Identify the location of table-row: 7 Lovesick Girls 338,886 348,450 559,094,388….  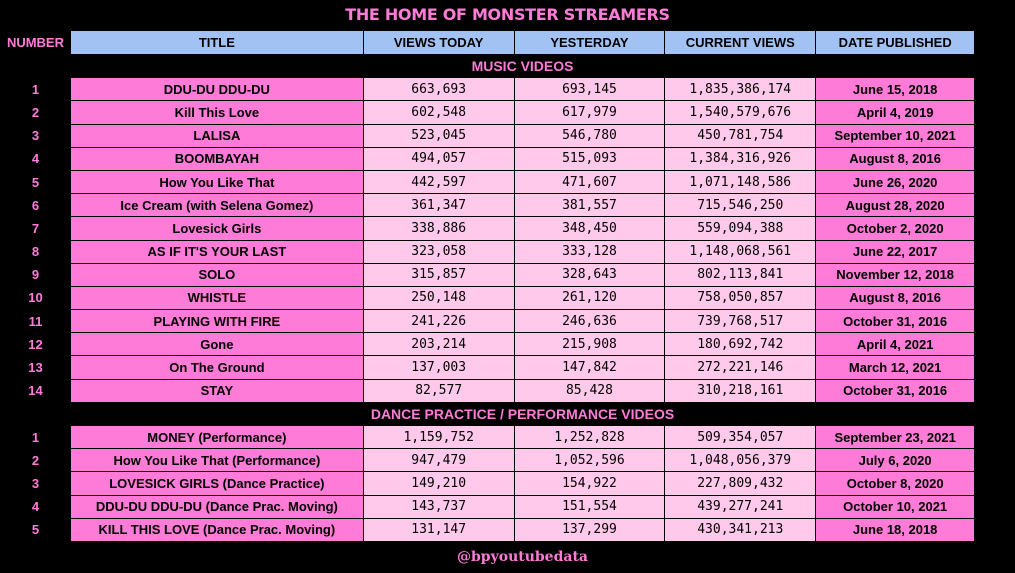
(507, 228).